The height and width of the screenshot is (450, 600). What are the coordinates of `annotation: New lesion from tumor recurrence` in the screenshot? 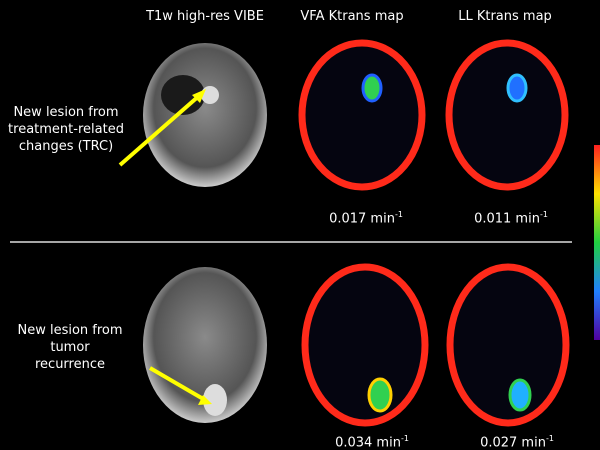 It's located at (69, 347).